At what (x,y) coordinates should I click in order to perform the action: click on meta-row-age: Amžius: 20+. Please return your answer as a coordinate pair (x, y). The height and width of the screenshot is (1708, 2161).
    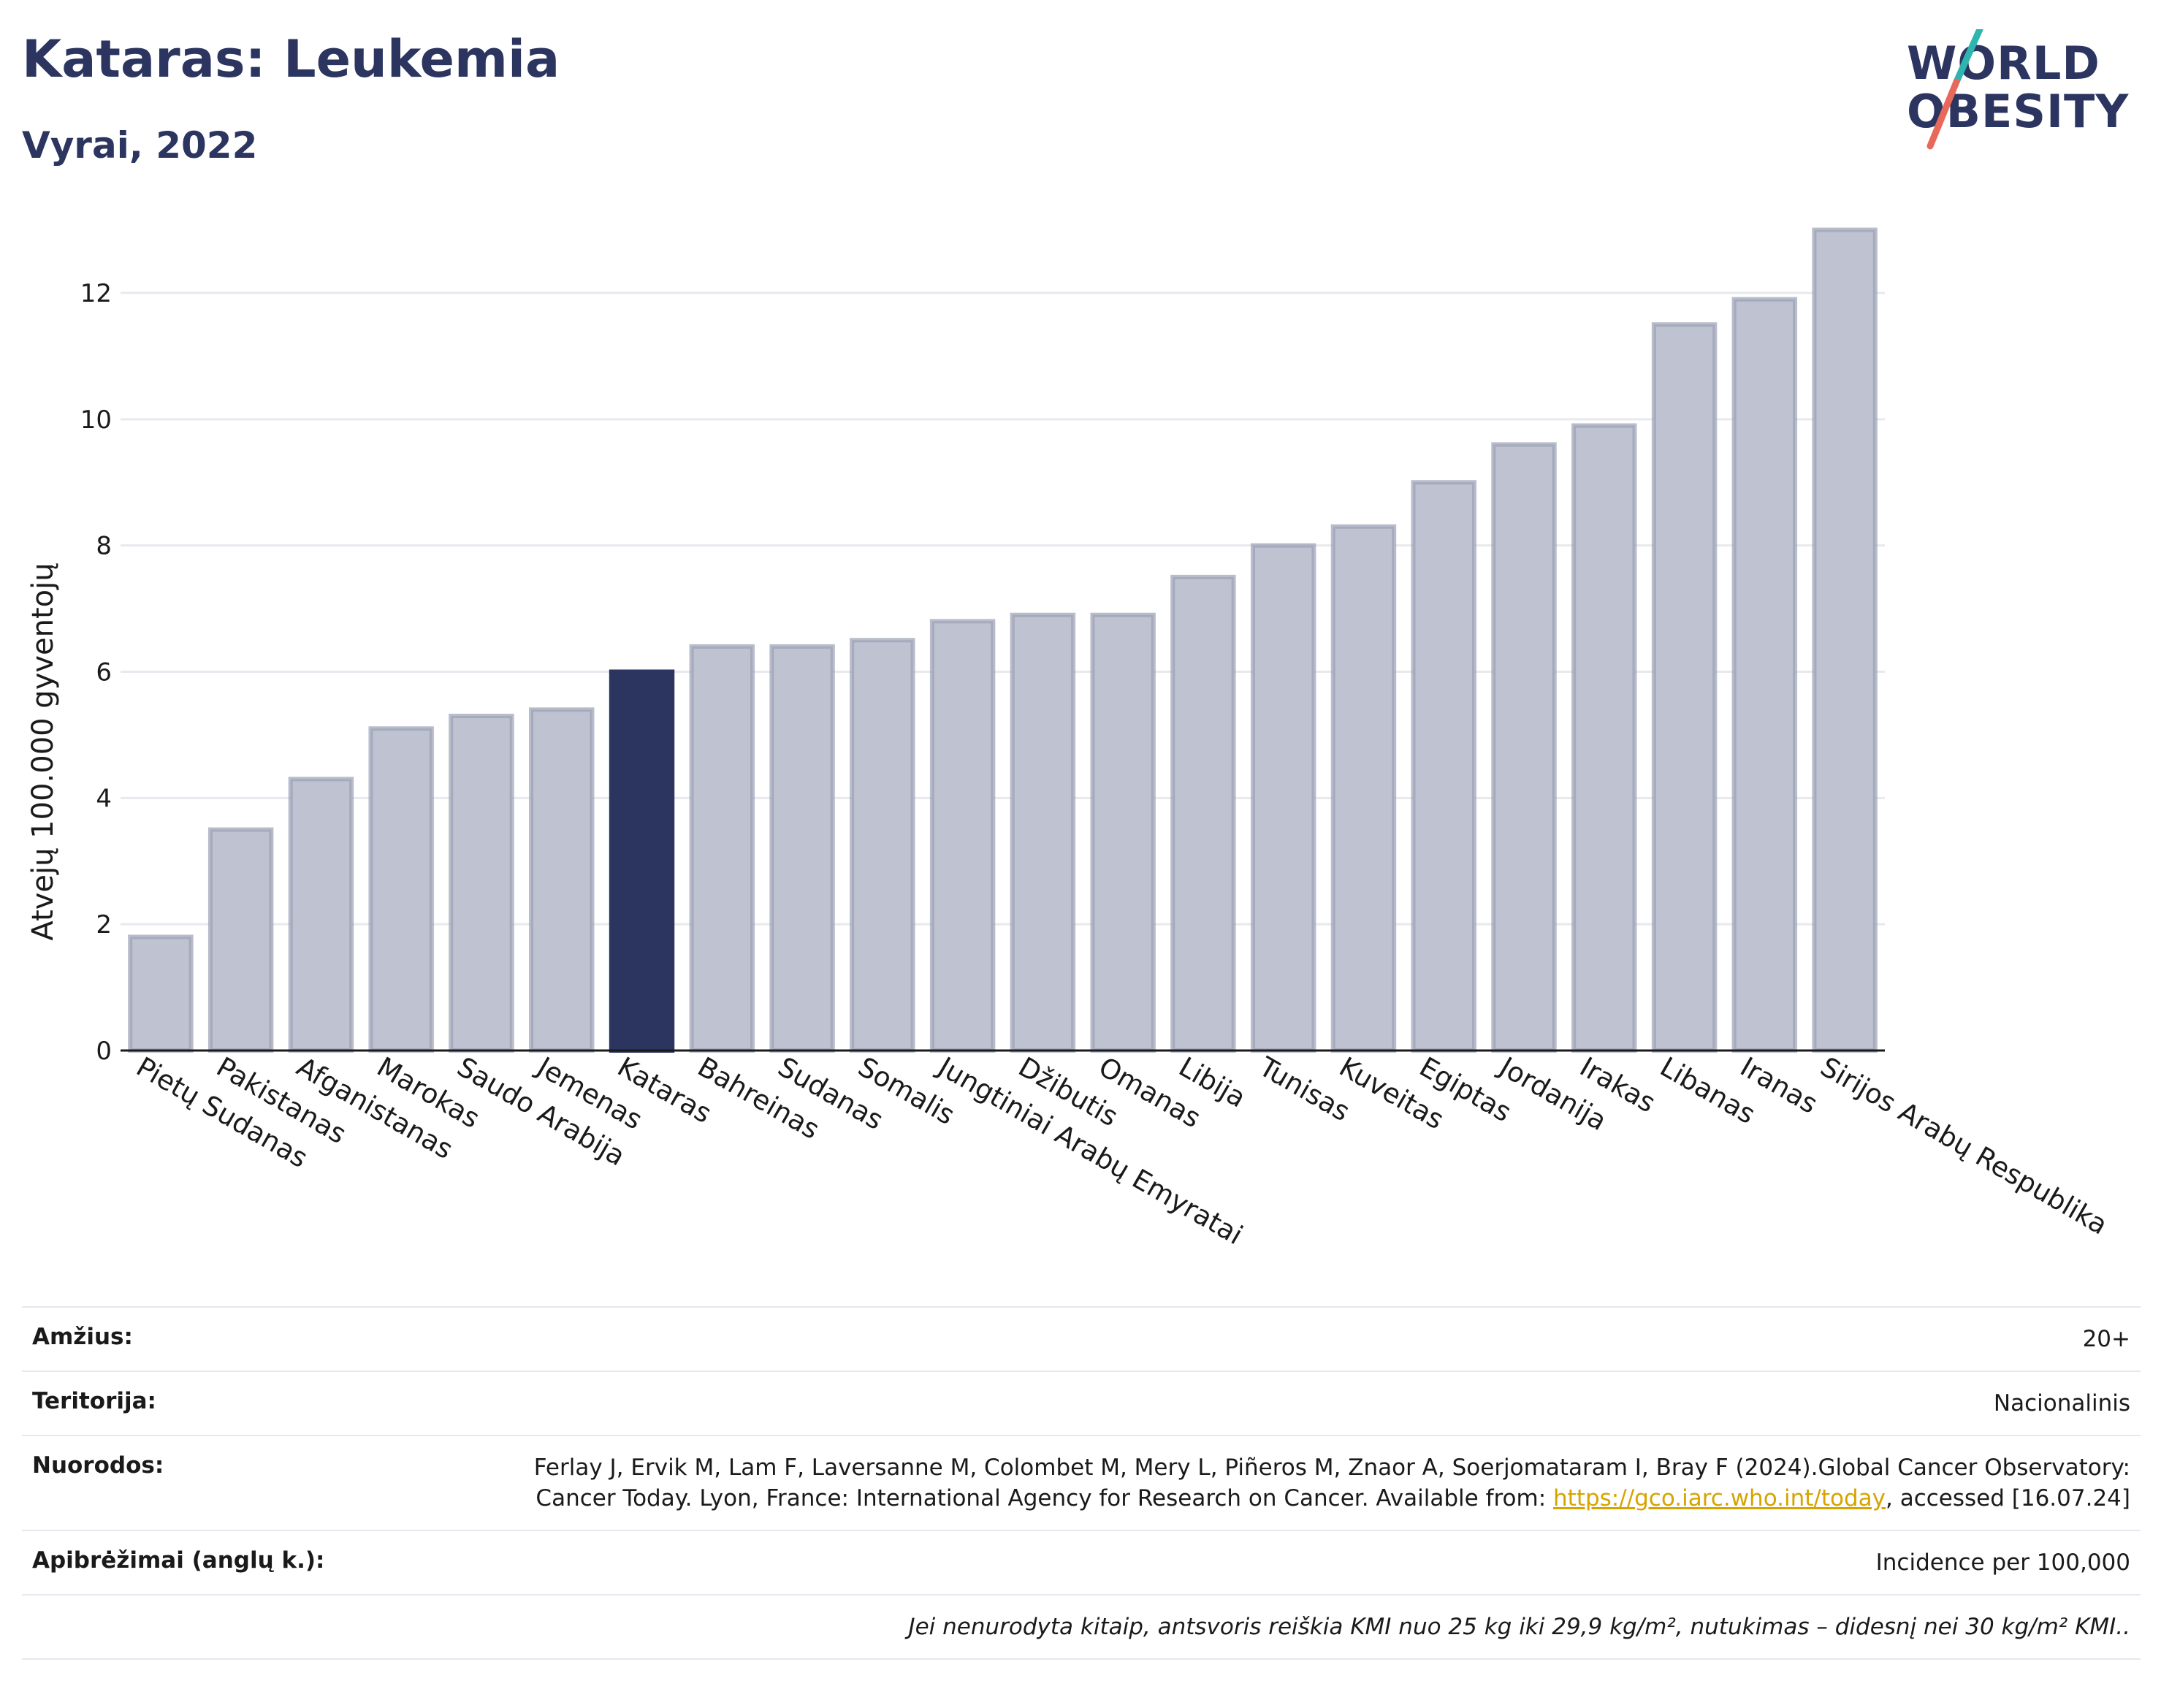
    Looking at the image, I should click on (1081, 1338).